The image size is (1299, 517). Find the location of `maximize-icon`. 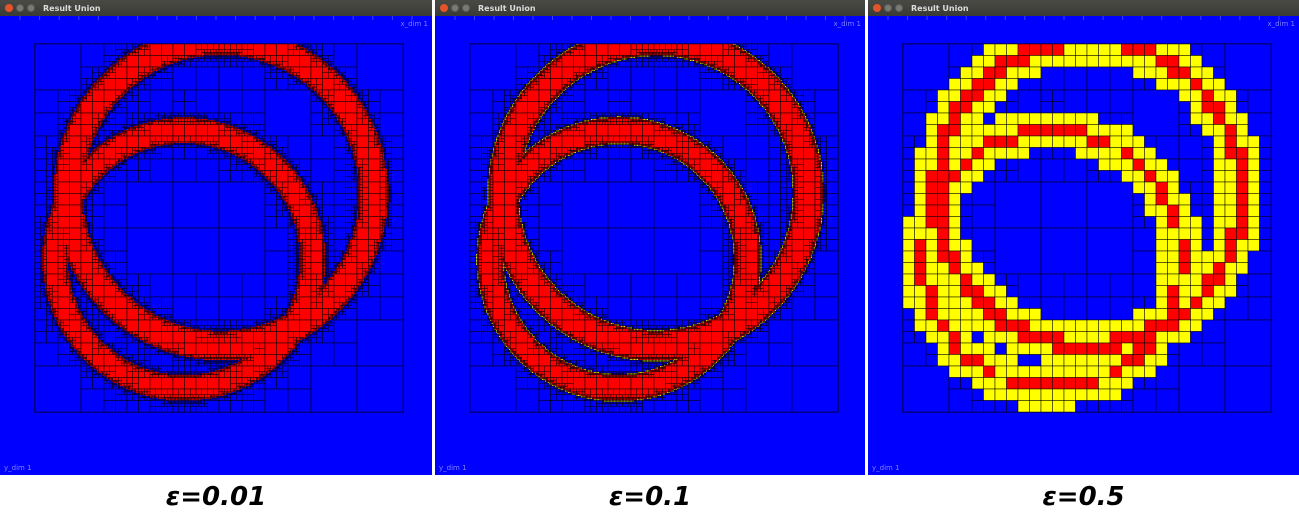

maximize-icon is located at coordinates (31, 8).